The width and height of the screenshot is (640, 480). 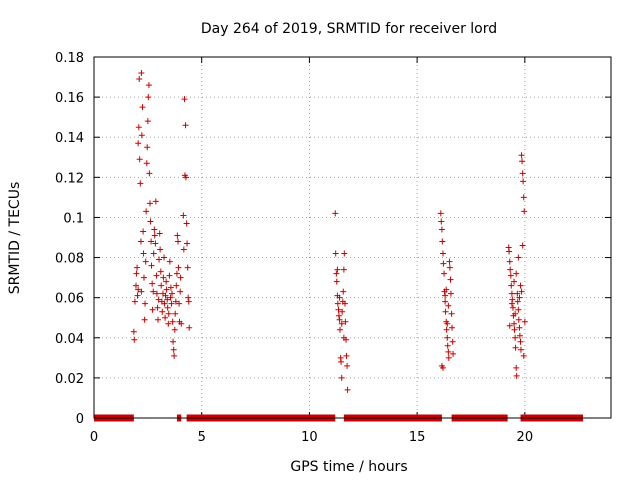 What do you see at coordinates (69, 138) in the screenshot?
I see `y-tick-label: 0.14` at bounding box center [69, 138].